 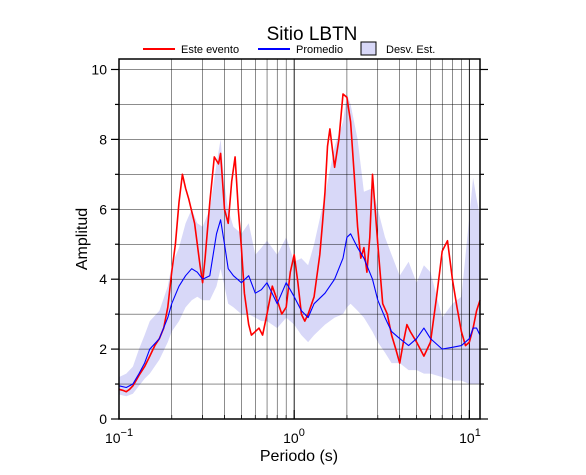 What do you see at coordinates (299, 456) in the screenshot?
I see `x-axis-label: Periodo (s)` at bounding box center [299, 456].